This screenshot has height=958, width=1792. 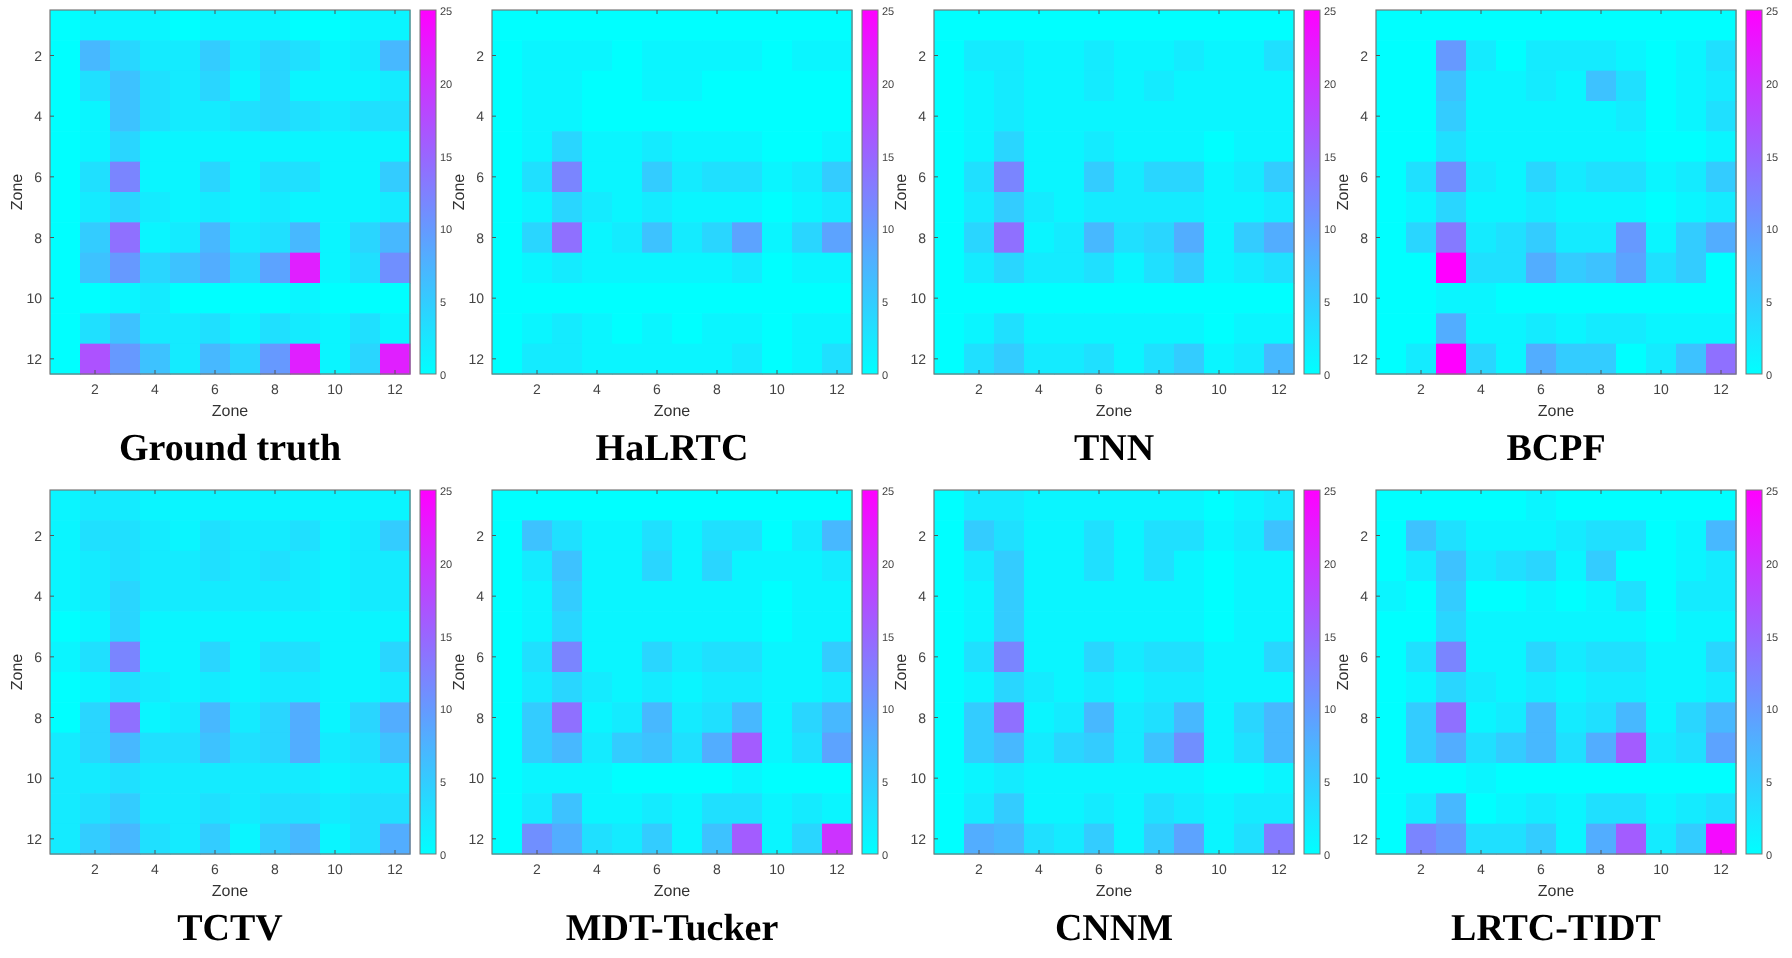 What do you see at coordinates (672, 929) in the screenshot?
I see `text: MDT-Tucker` at bounding box center [672, 929].